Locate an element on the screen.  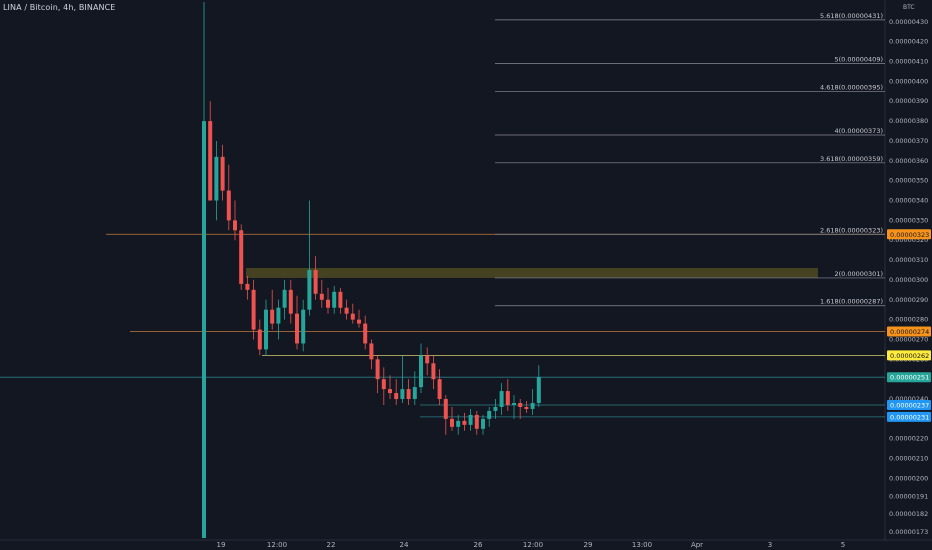
fib-level-label: 5.618(0.00000431) is located at coordinates (851, 16).